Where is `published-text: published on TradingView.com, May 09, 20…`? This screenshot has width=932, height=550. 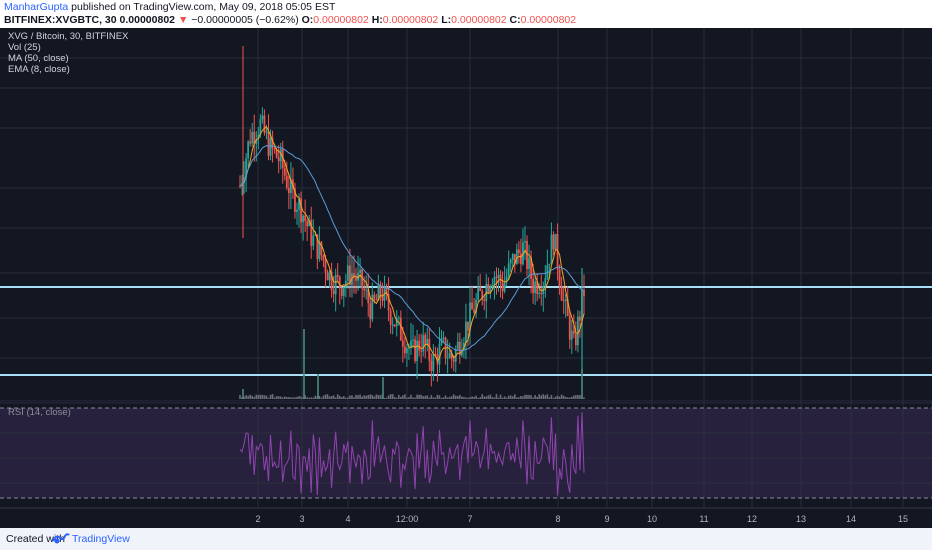 published-text: published on TradingView.com, May 09, 20… is located at coordinates (203, 7).